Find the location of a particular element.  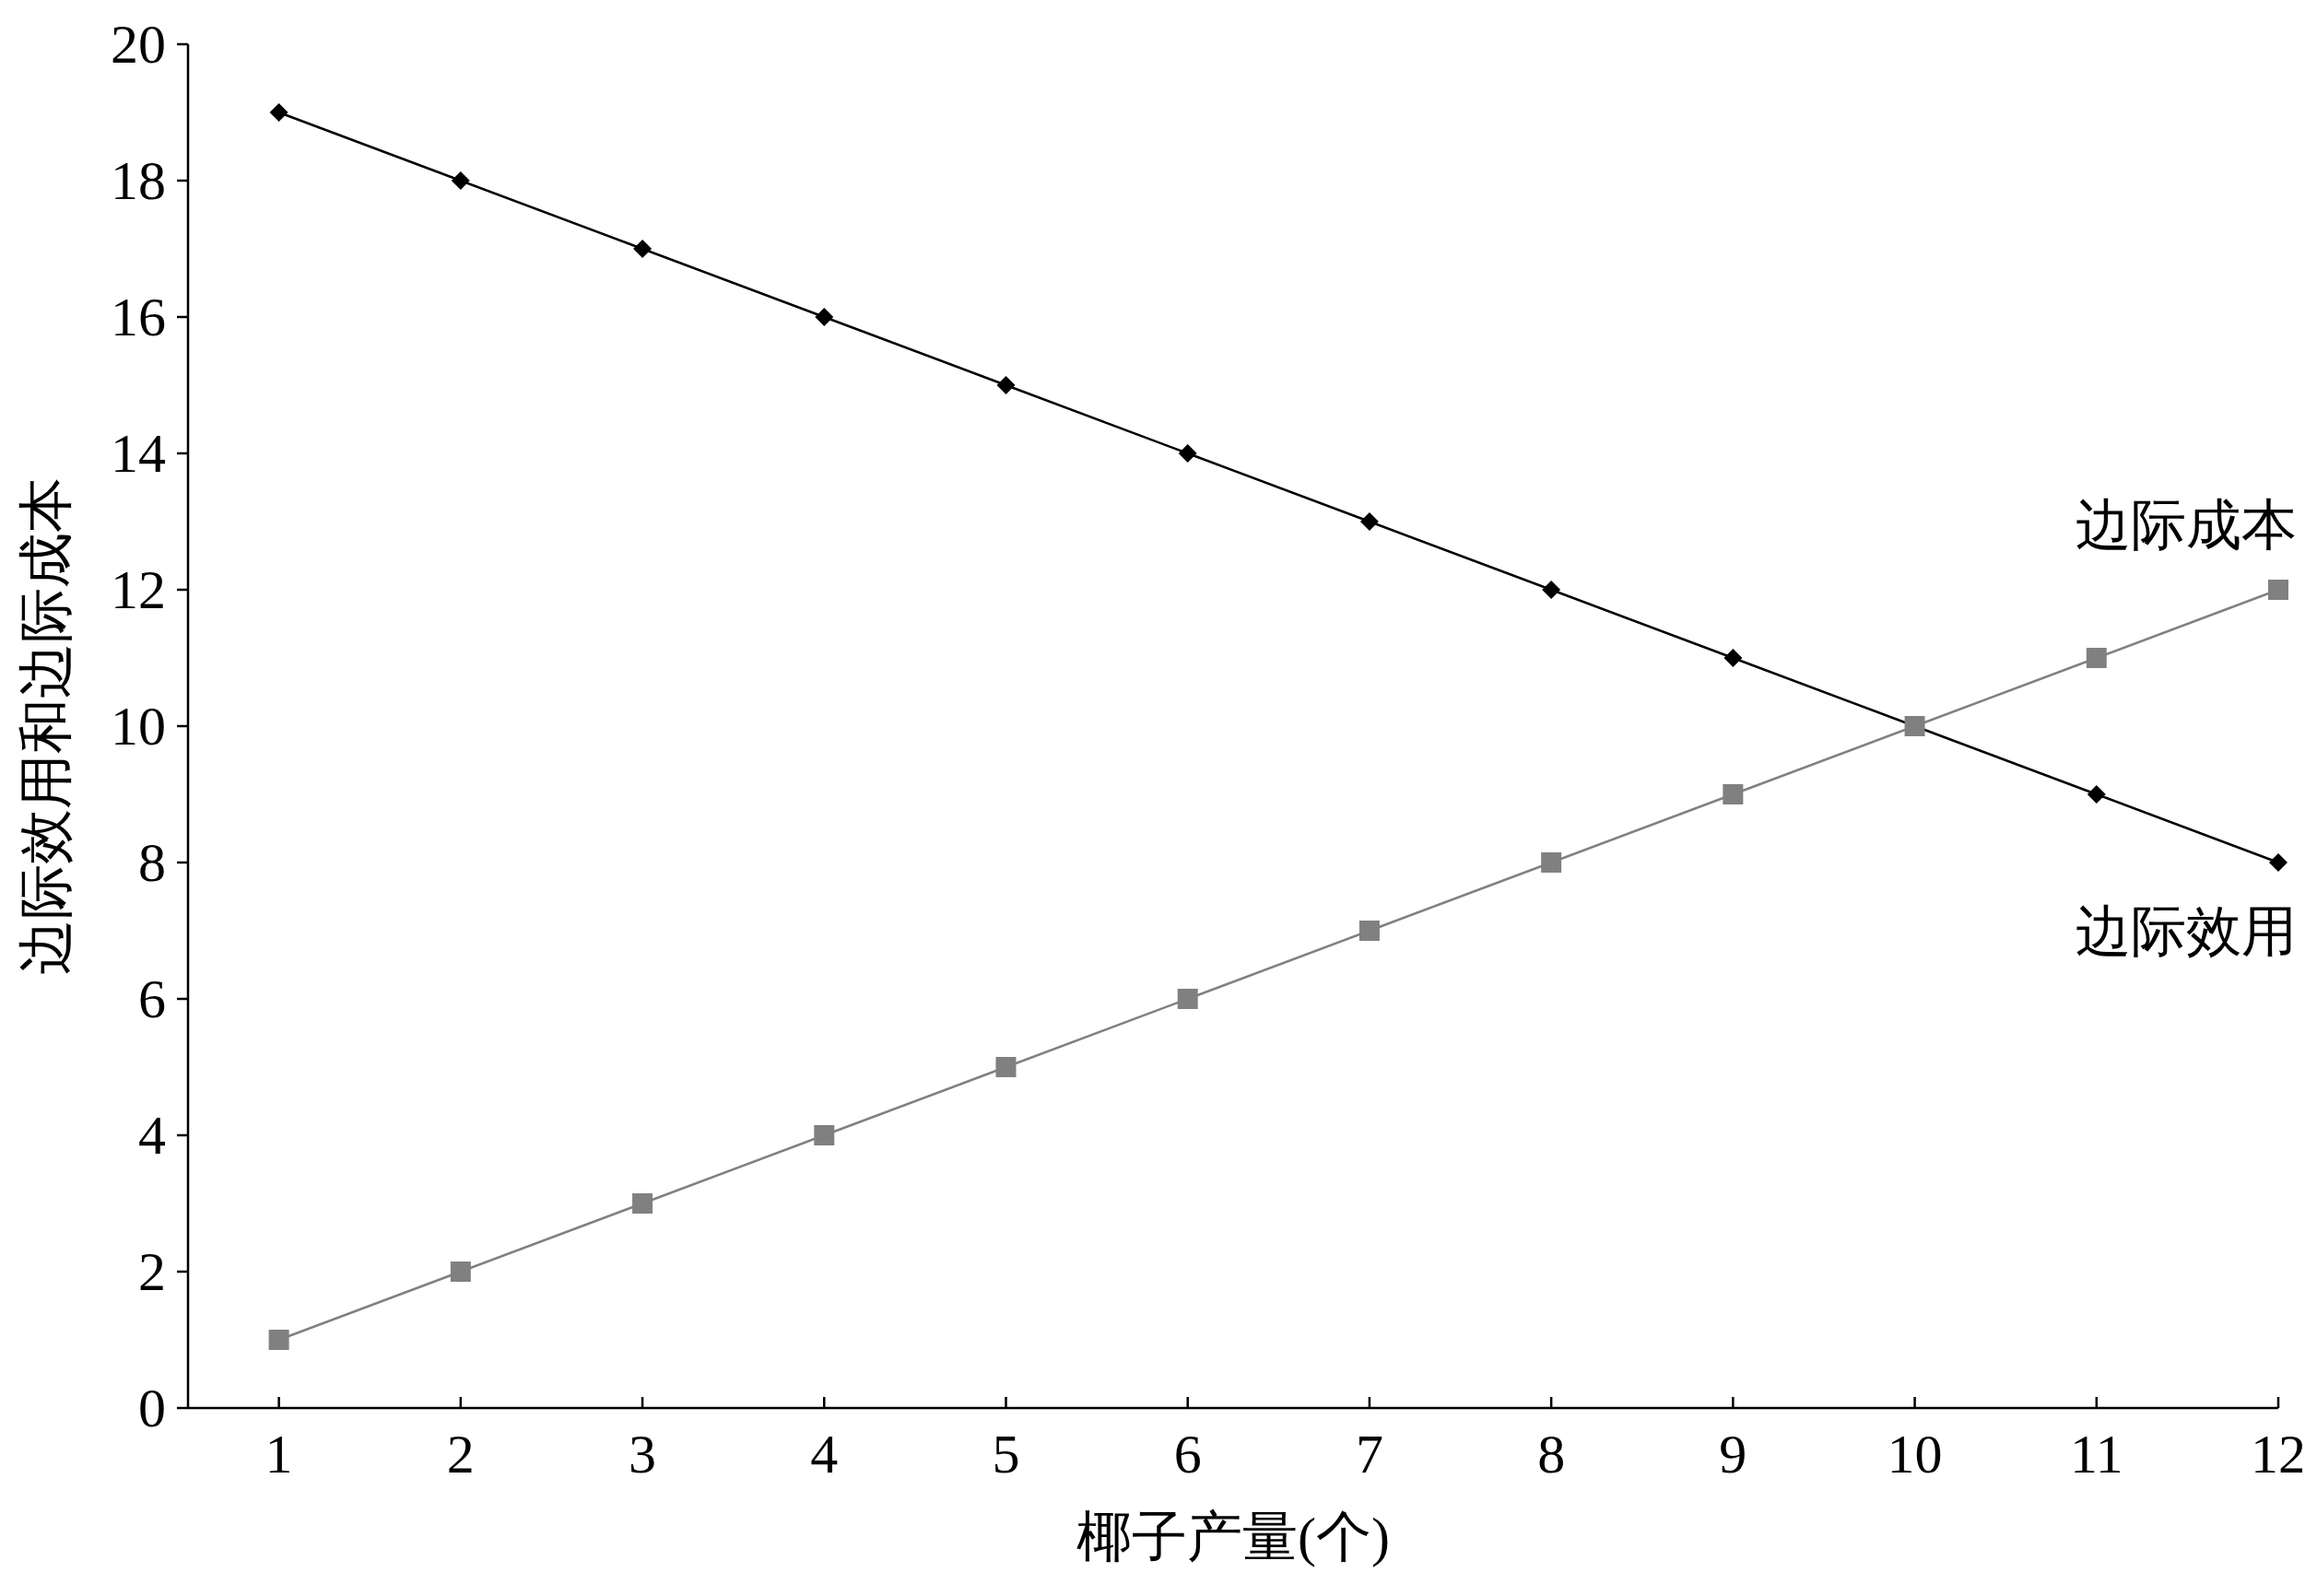

y-tick-label: 8 is located at coordinates (152, 862).